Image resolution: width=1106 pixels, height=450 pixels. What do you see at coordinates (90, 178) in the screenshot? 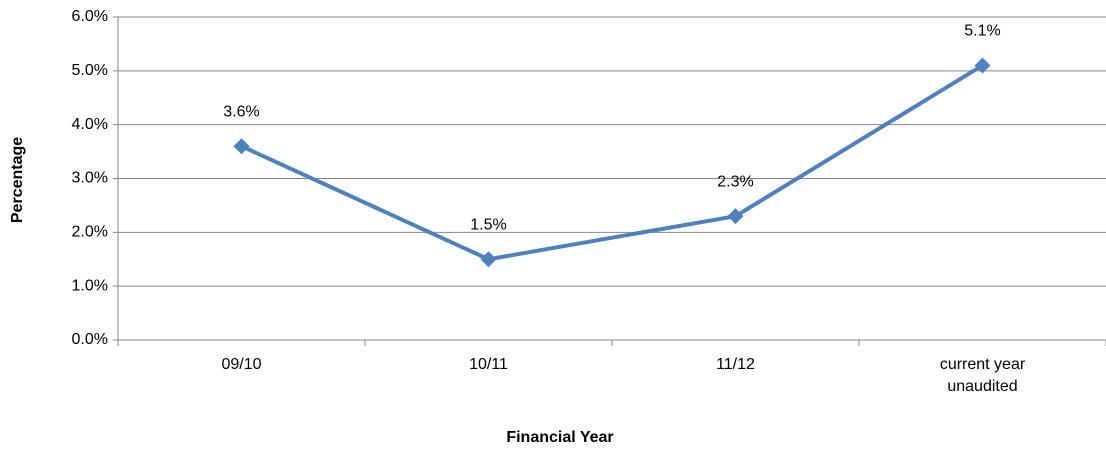
I see `y-tick-label: 3.0%` at bounding box center [90, 178].